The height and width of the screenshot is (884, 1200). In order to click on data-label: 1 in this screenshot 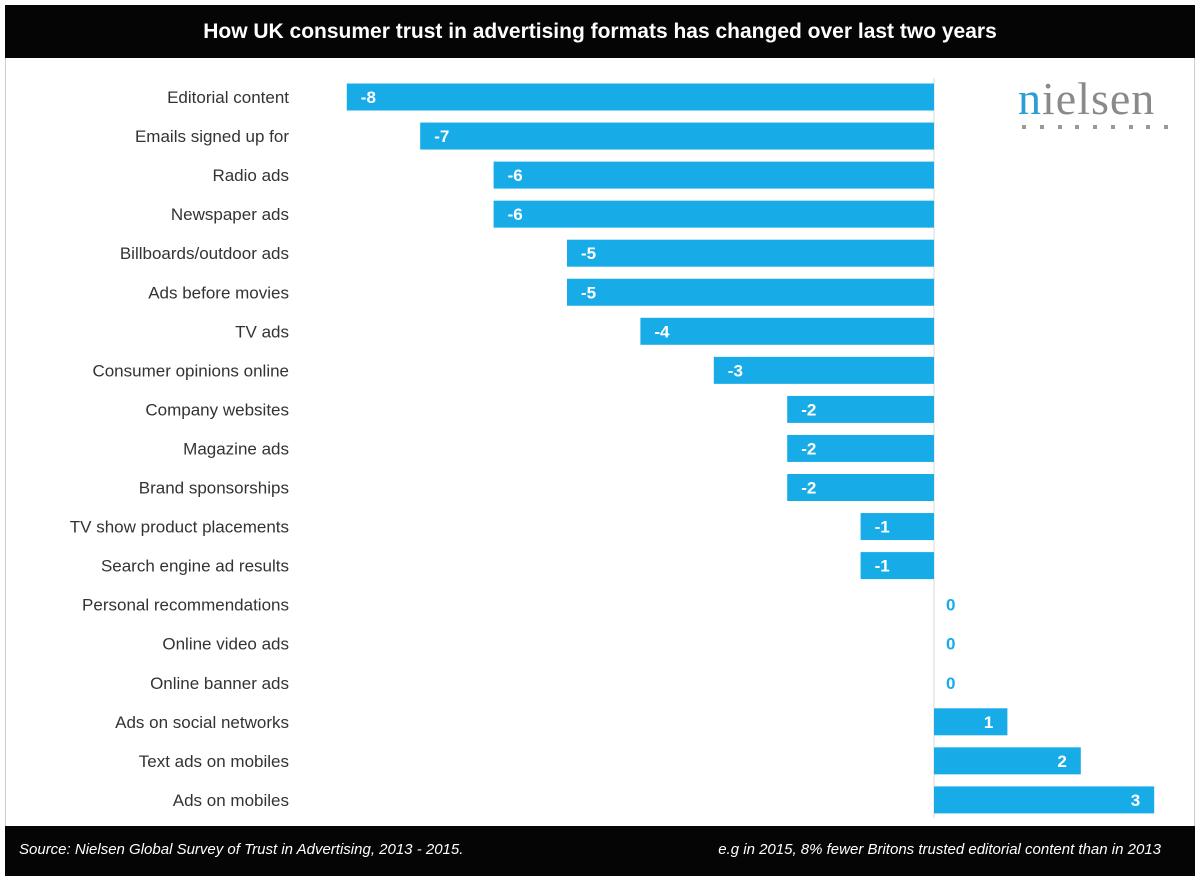, I will do `click(988, 722)`.